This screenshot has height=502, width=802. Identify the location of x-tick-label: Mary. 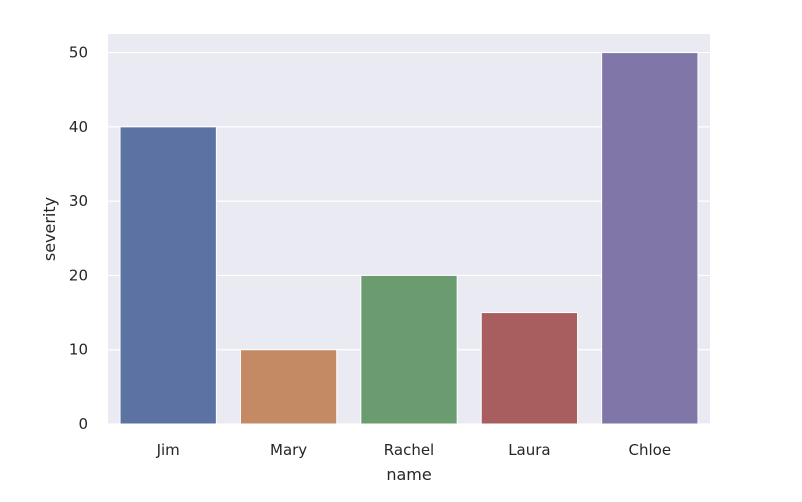
(288, 450).